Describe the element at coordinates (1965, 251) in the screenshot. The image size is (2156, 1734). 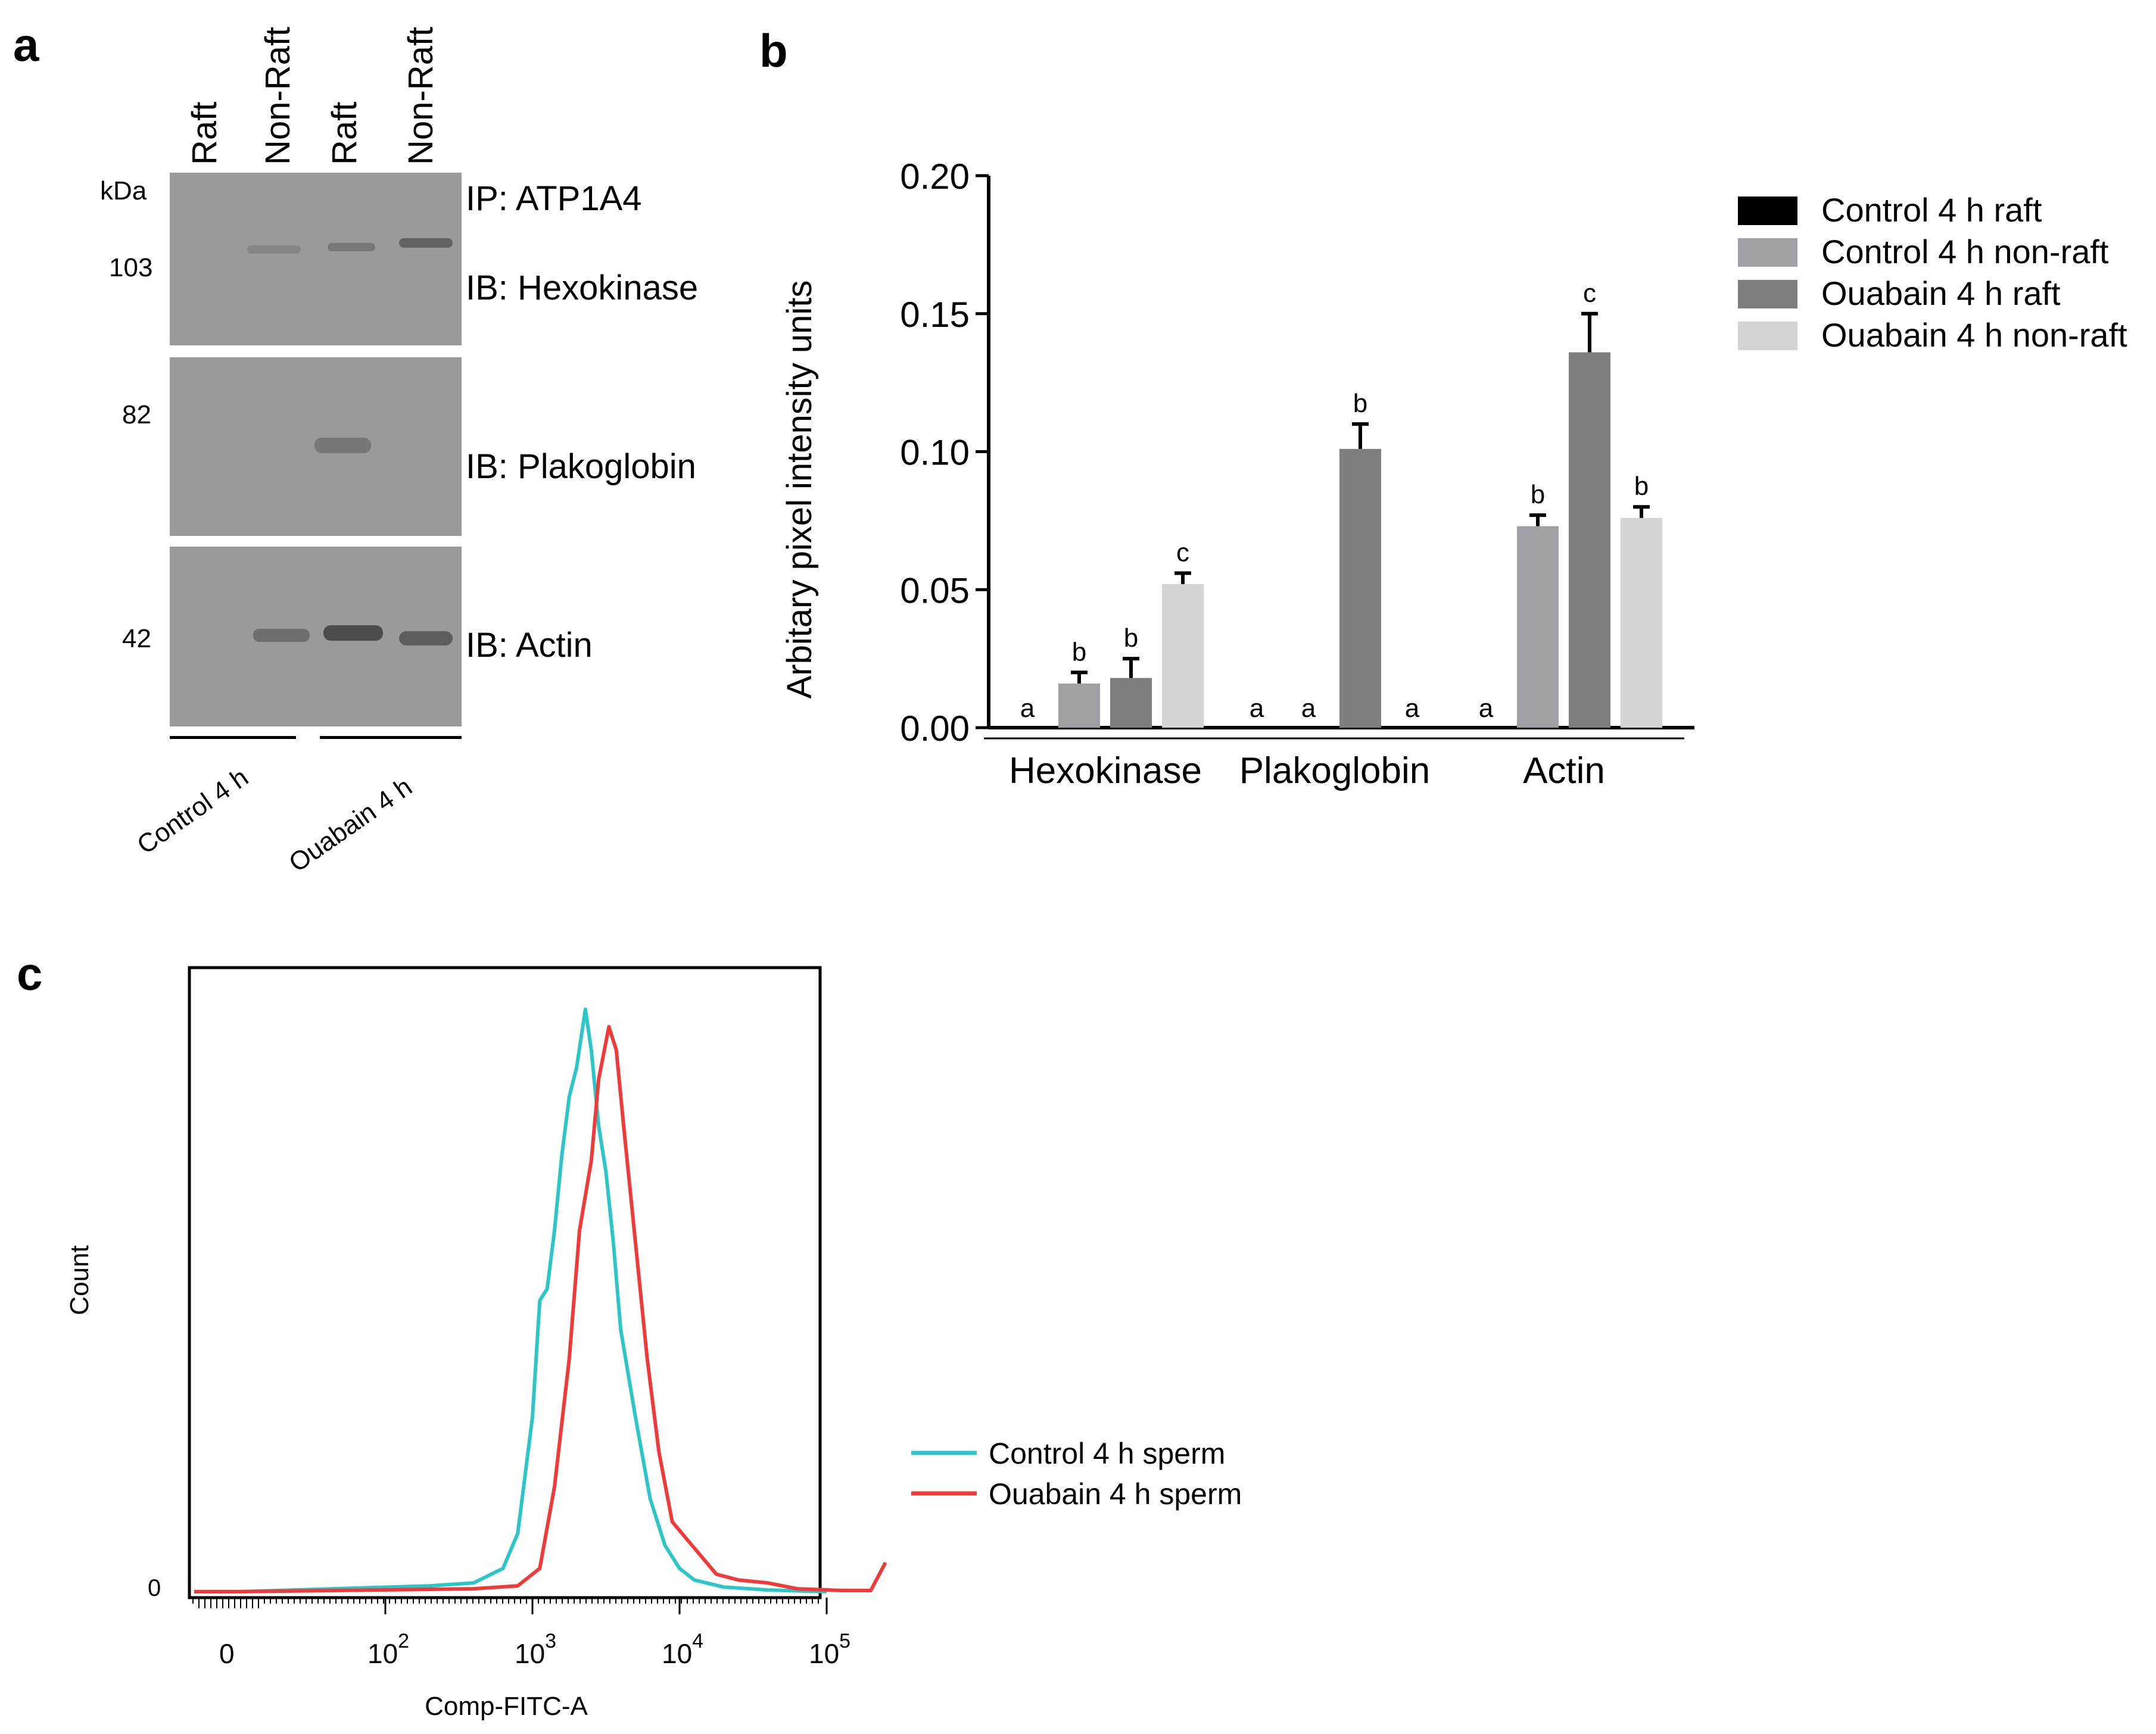
I see `legend-label: Control 4 h non-raft` at that location.